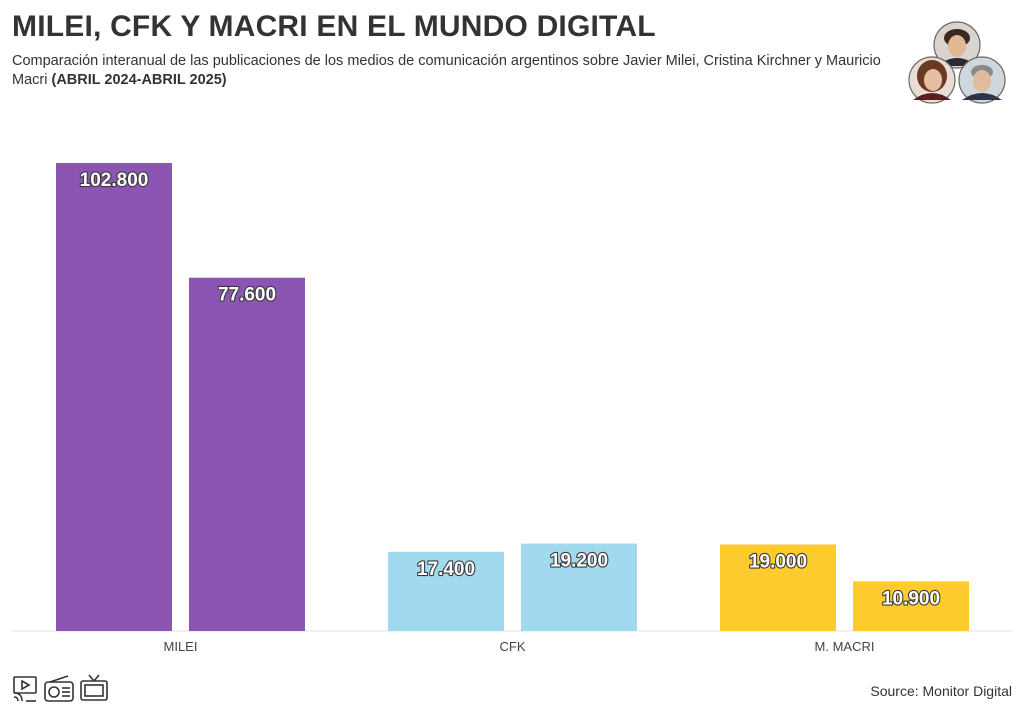  What do you see at coordinates (446, 569) in the screenshot?
I see `bar-value-label: 17.400` at bounding box center [446, 569].